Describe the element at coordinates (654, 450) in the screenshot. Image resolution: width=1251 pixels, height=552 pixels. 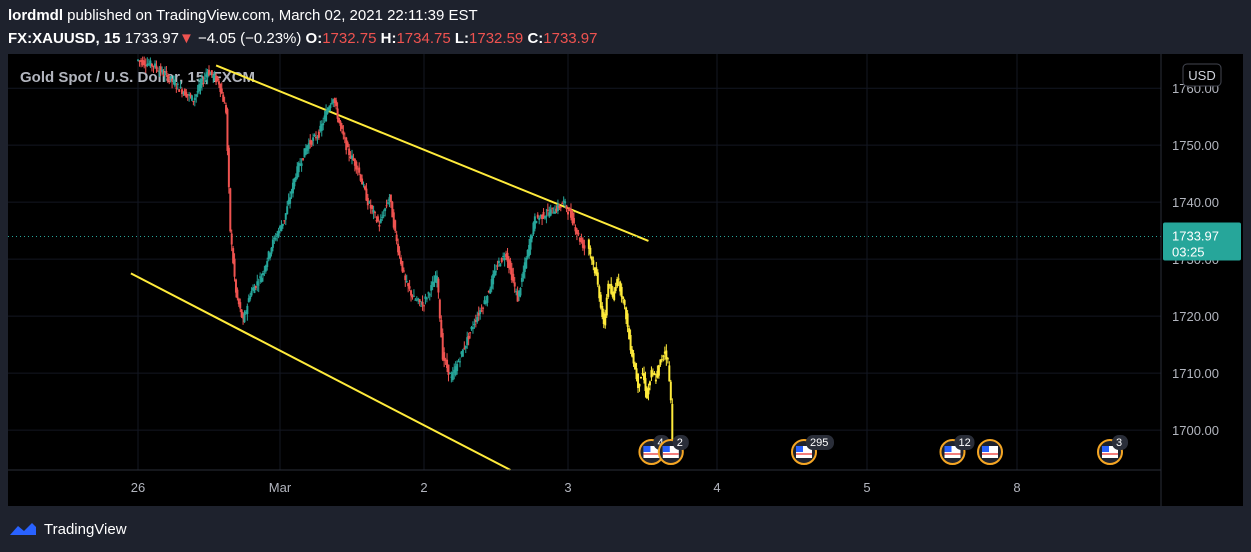
I see `event-badge: 4` at that location.